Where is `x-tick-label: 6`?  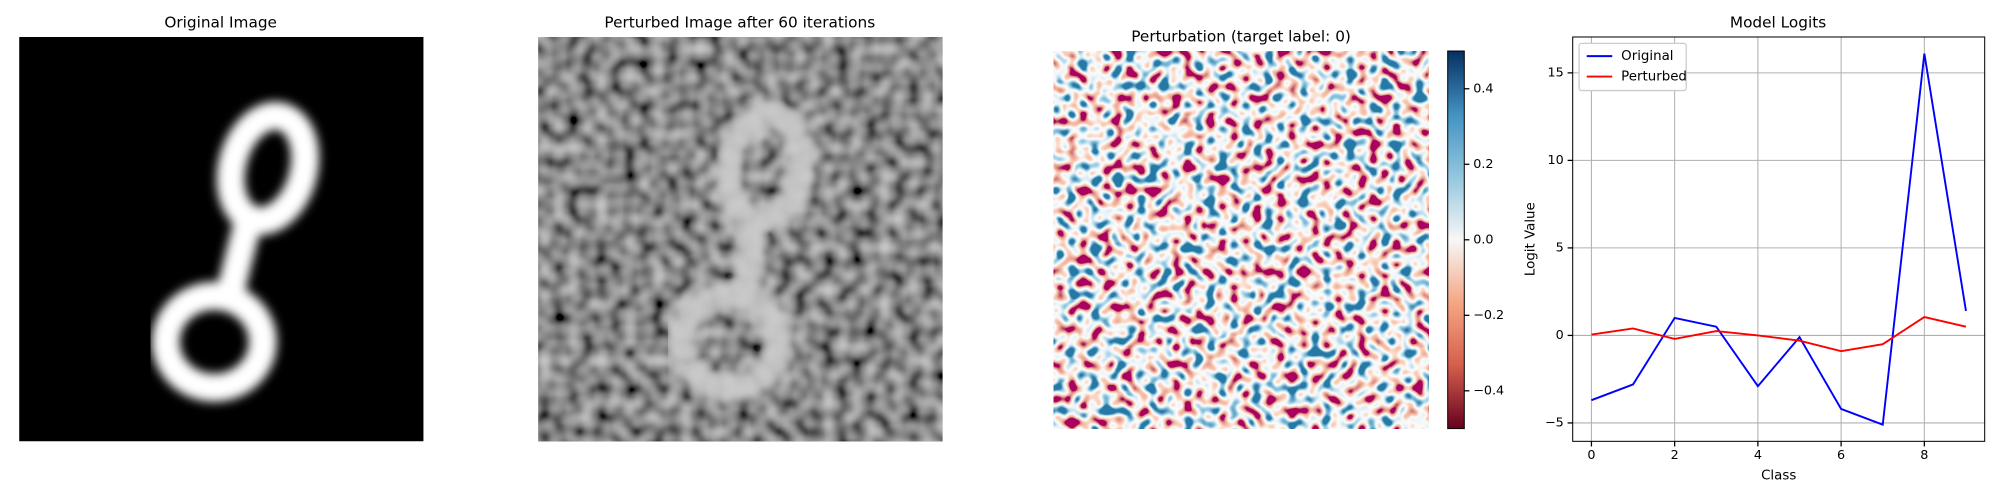
x-tick-label: 6 is located at coordinates (1841, 455).